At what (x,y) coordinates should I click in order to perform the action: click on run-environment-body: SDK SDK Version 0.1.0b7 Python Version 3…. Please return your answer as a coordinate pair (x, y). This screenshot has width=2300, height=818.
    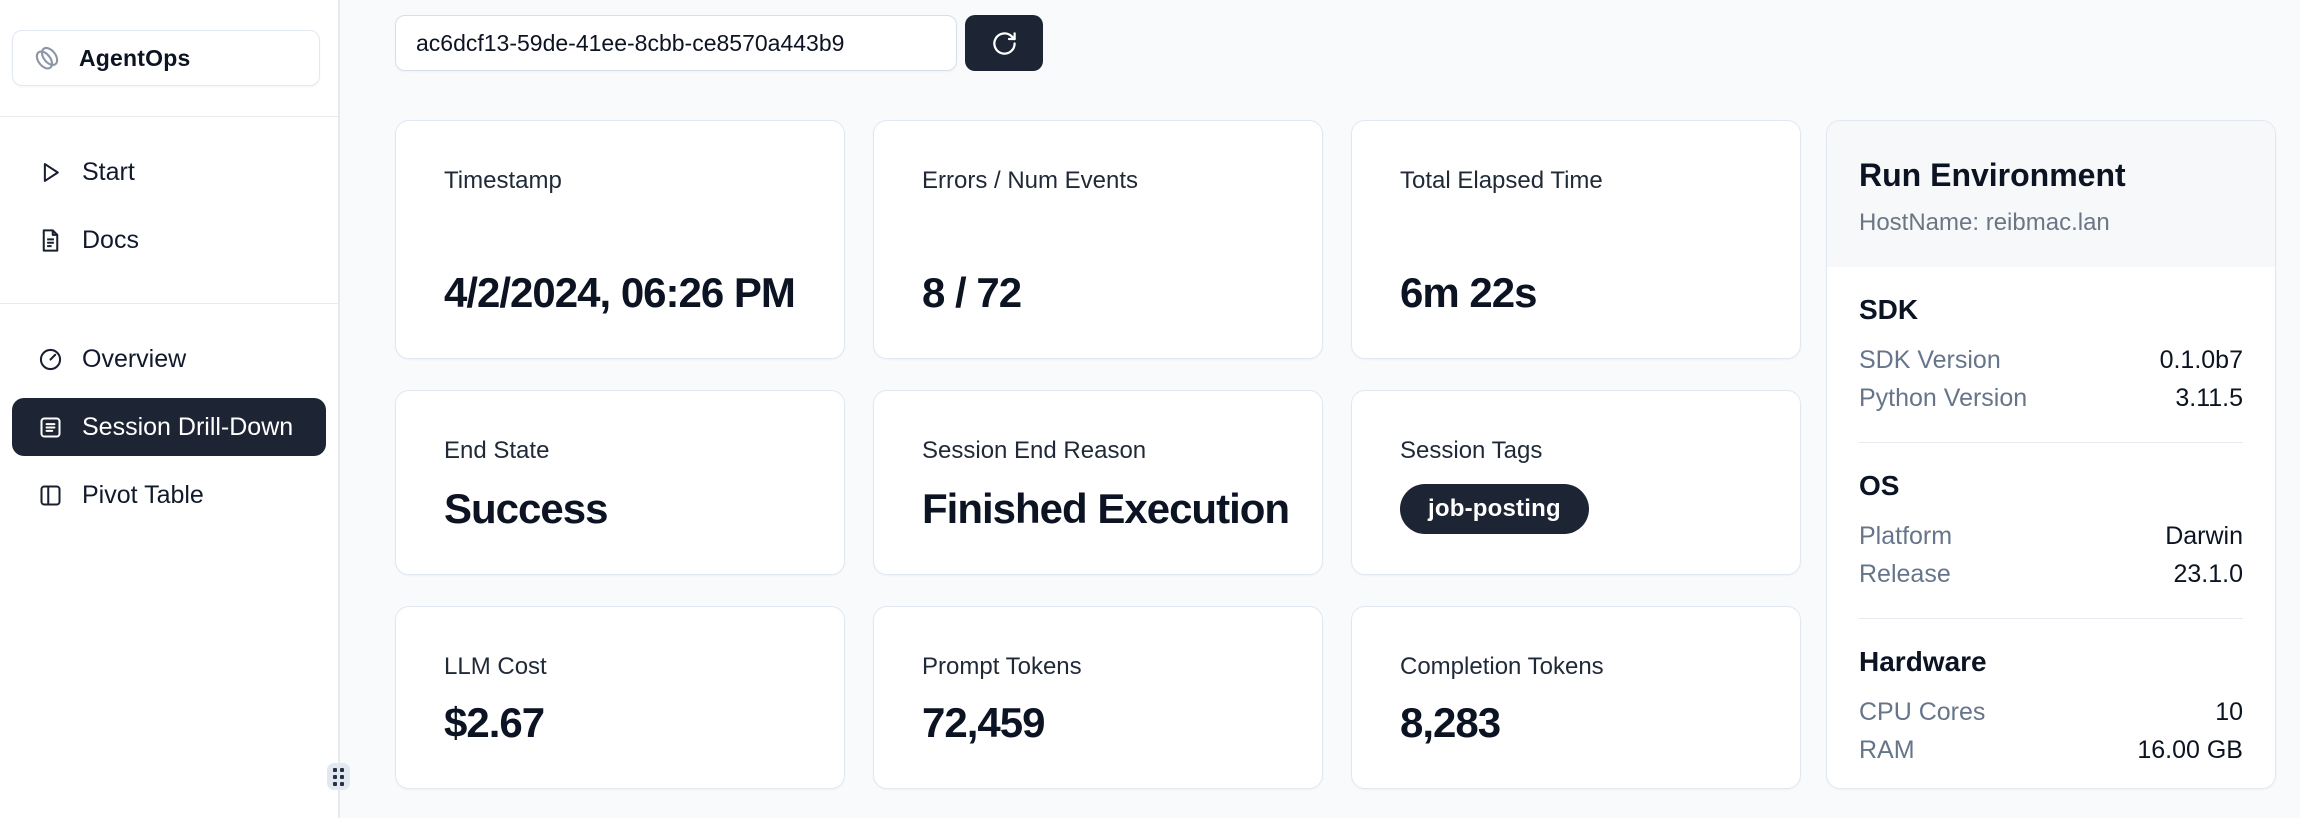
    Looking at the image, I should click on (2051, 527).